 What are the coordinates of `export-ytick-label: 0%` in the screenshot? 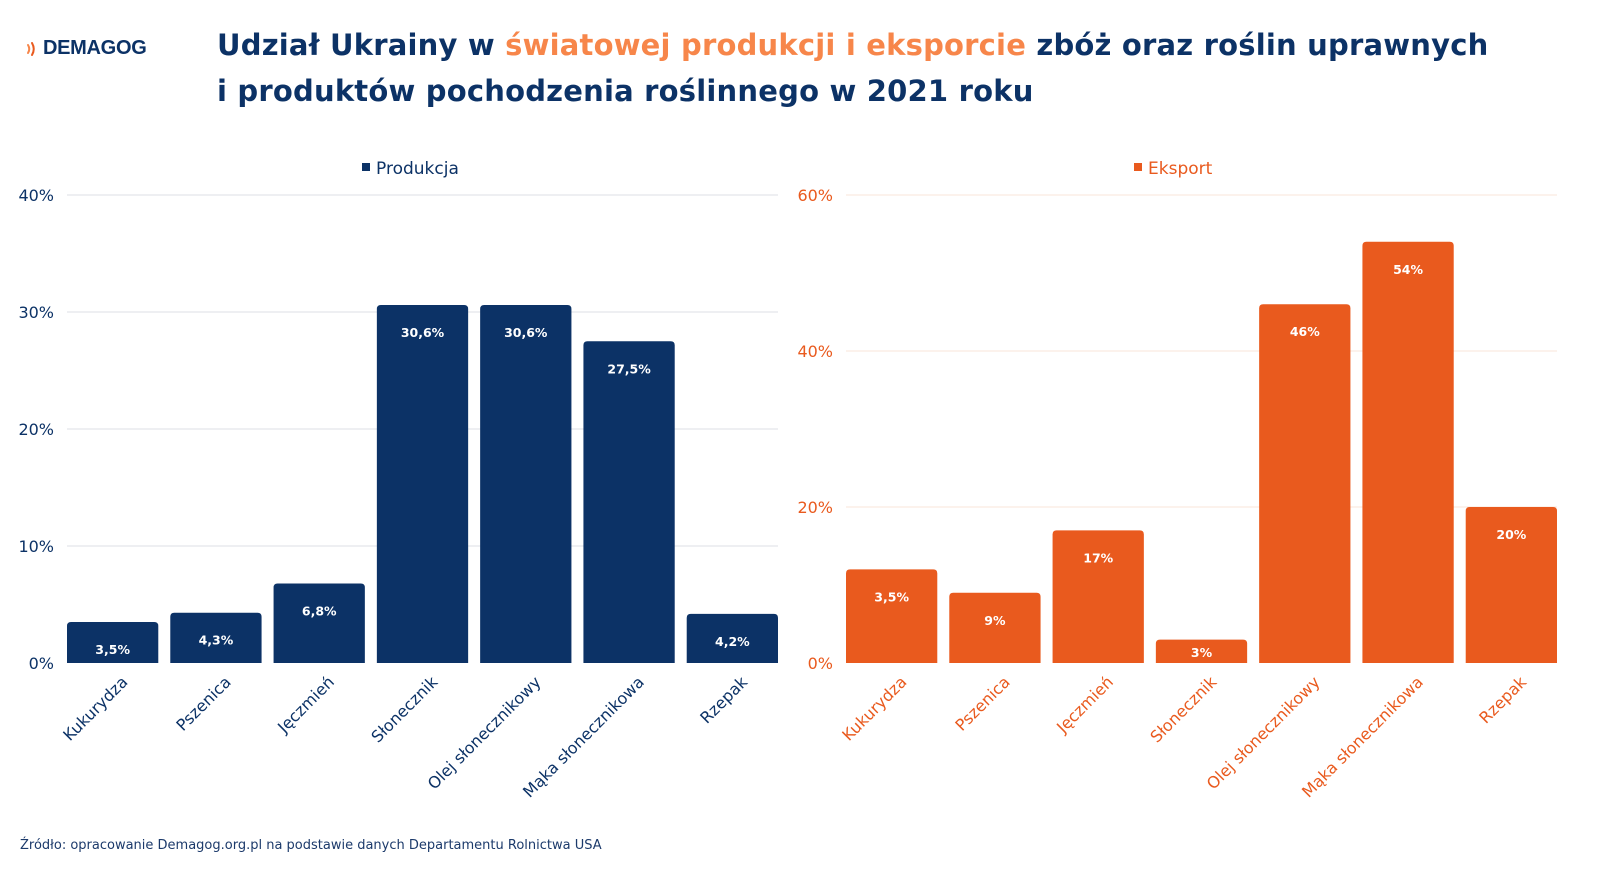 It's located at (820, 663).